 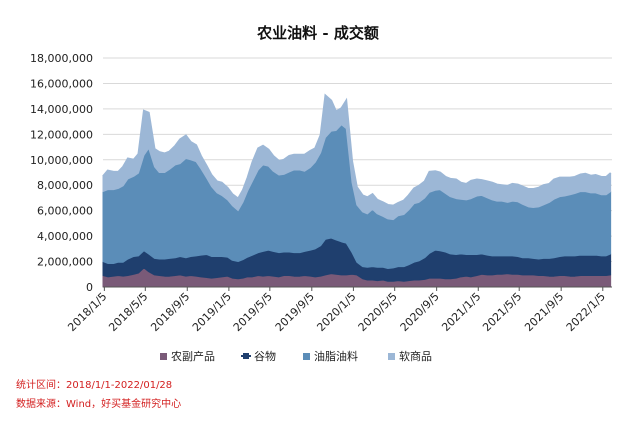 I want to click on y-tick-label: 8,000,000, so click(x=65, y=185).